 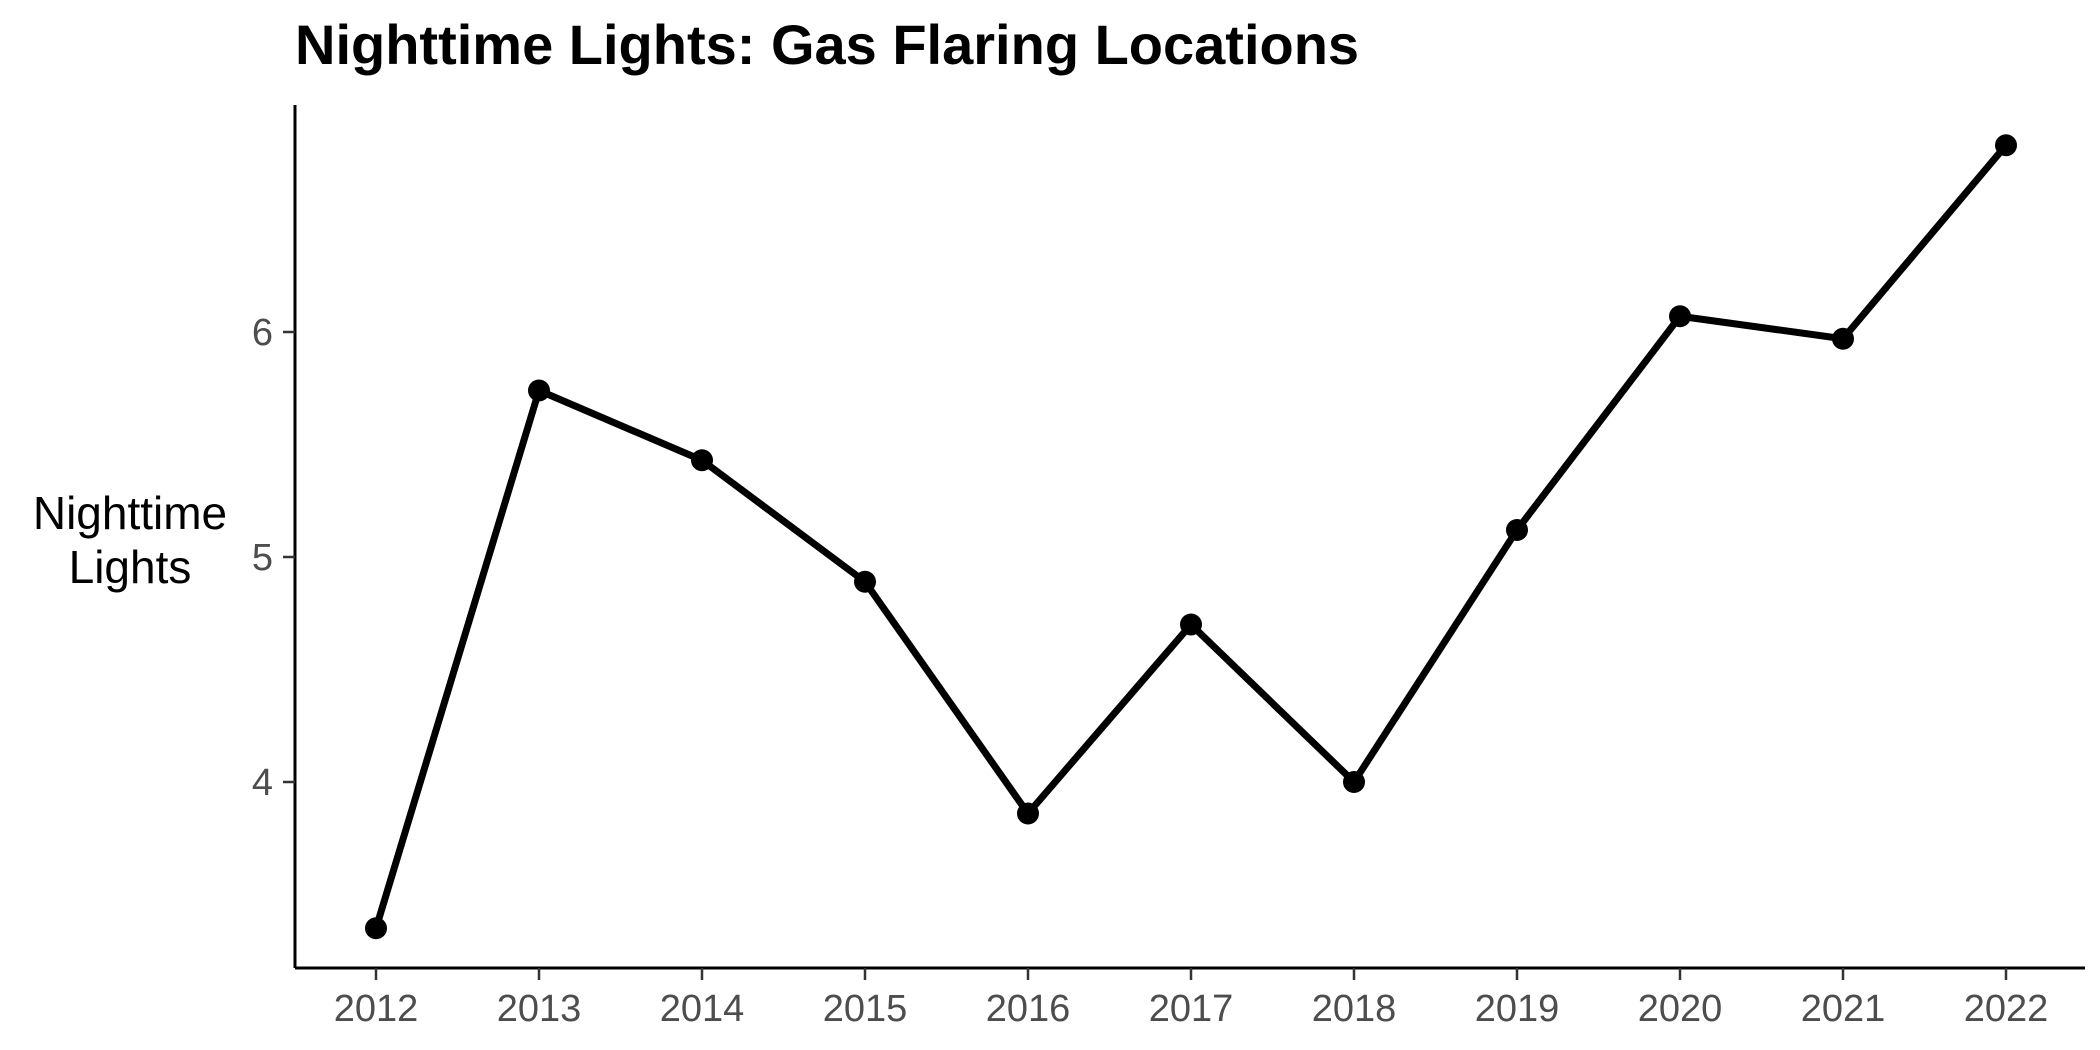 What do you see at coordinates (702, 1009) in the screenshot?
I see `x-tick-label: 2014` at bounding box center [702, 1009].